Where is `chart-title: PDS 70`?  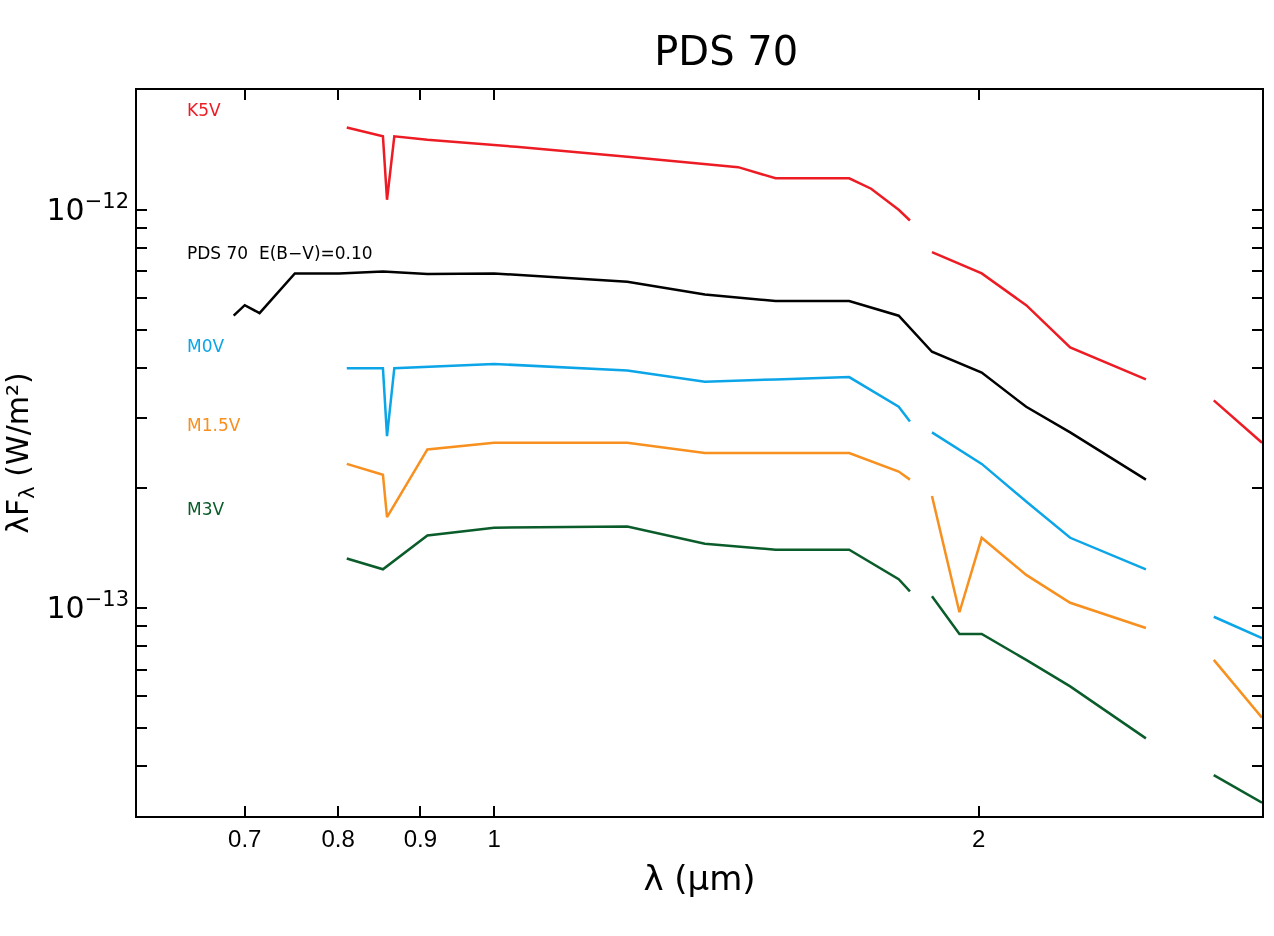
chart-title: PDS 70 is located at coordinates (726, 51).